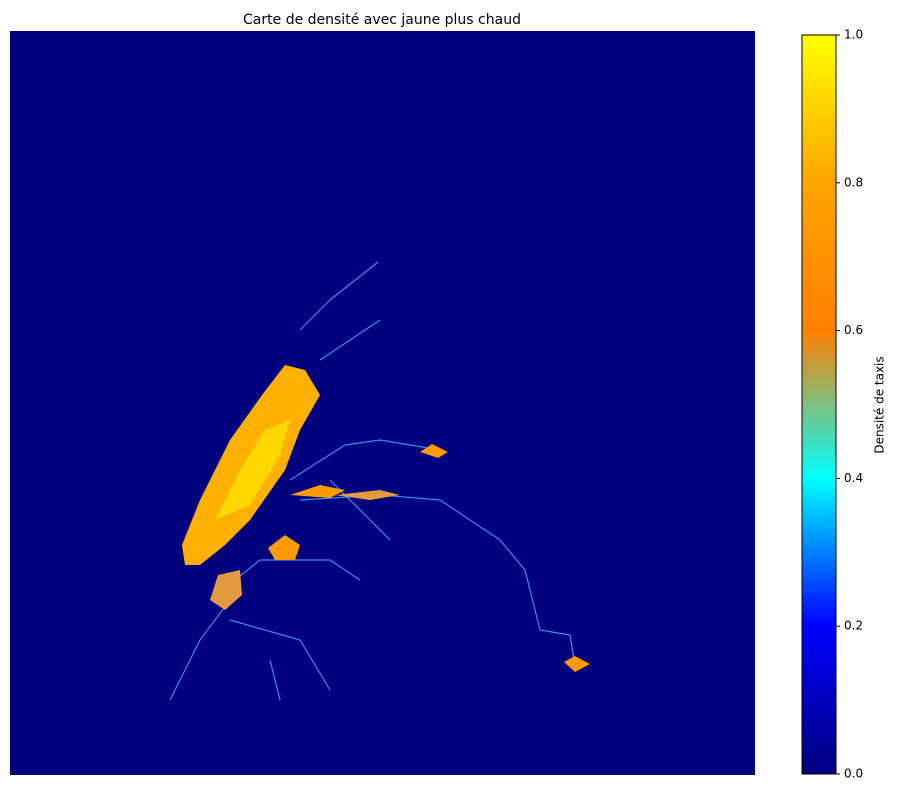 The image size is (898, 796). I want to click on colorbar, so click(819, 404).